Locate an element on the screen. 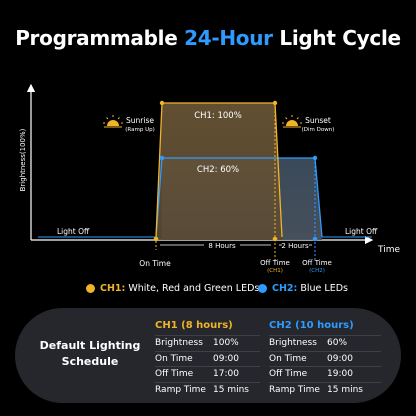 This screenshot has width=416, height=416. ch2-value: 15 mins is located at coordinates (345, 389).